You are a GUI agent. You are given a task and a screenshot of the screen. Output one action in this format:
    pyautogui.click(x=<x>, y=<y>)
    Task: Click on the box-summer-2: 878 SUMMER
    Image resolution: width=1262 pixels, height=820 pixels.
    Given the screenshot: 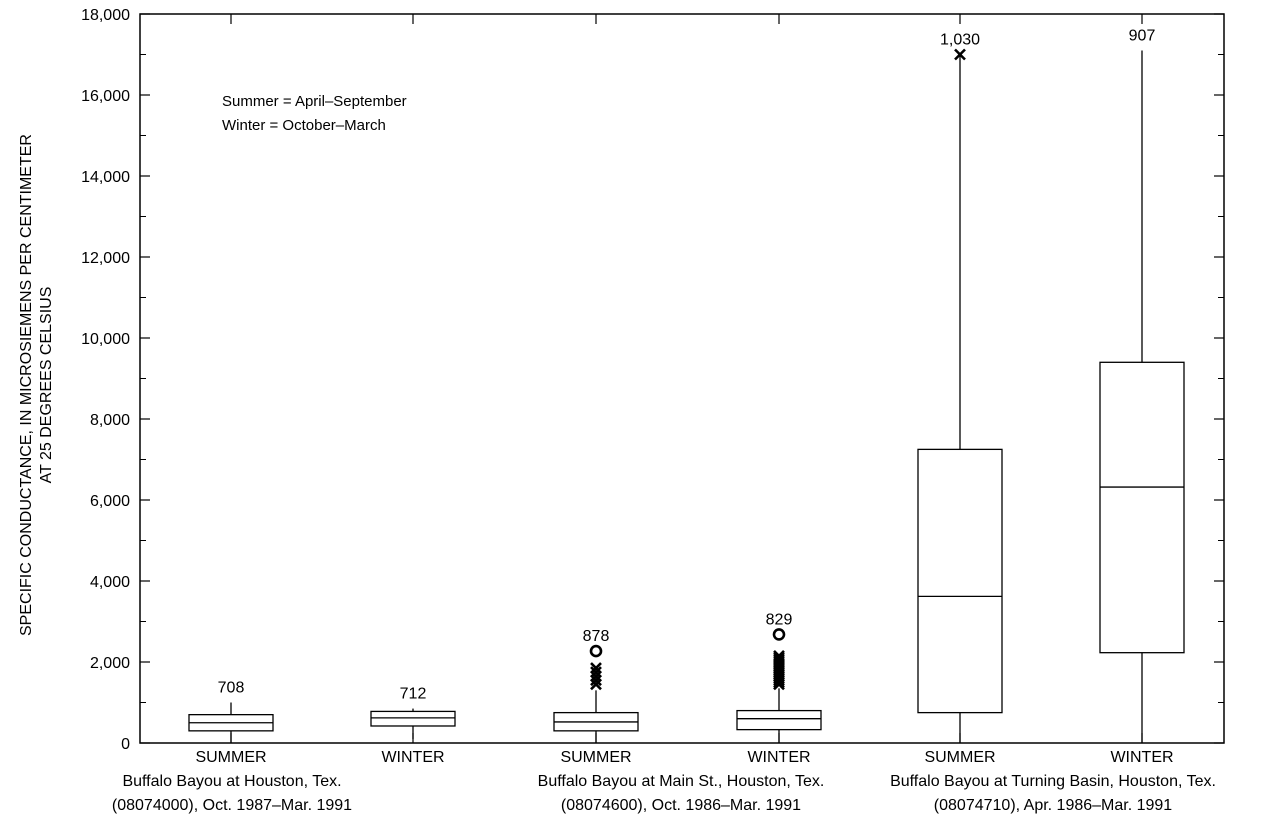 What is the action you would take?
    pyautogui.click(x=596, y=697)
    